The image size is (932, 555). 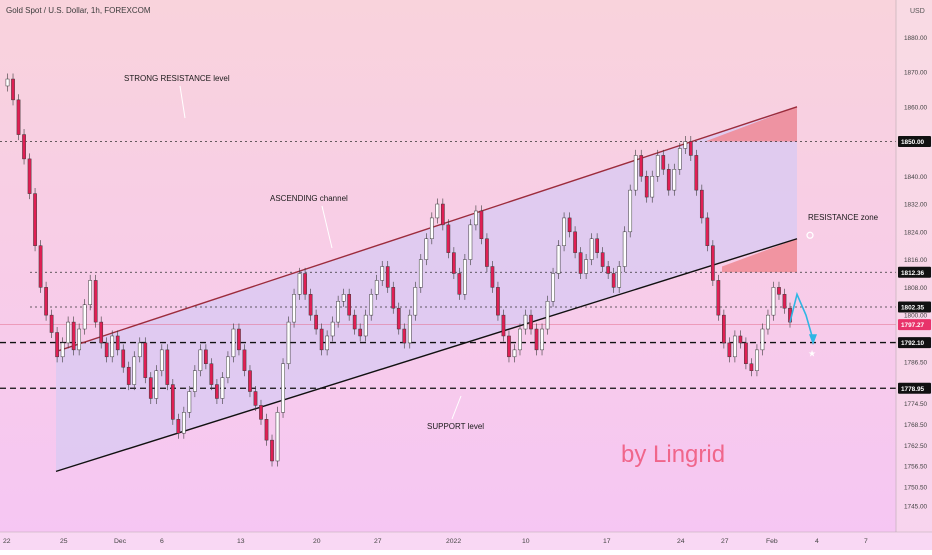 I want to click on currency-label: USD, so click(x=917, y=11).